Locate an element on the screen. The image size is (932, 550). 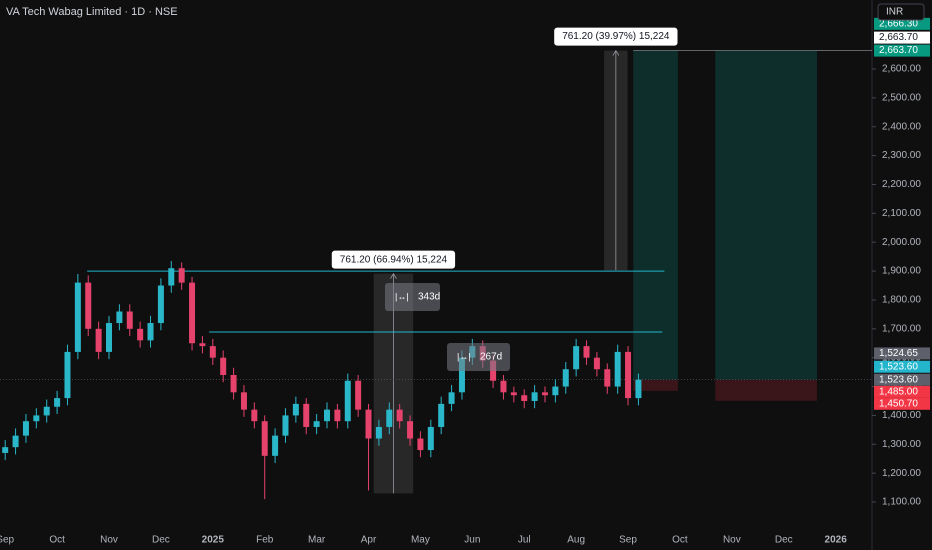
price-label: 1,485.00 is located at coordinates (898, 392).